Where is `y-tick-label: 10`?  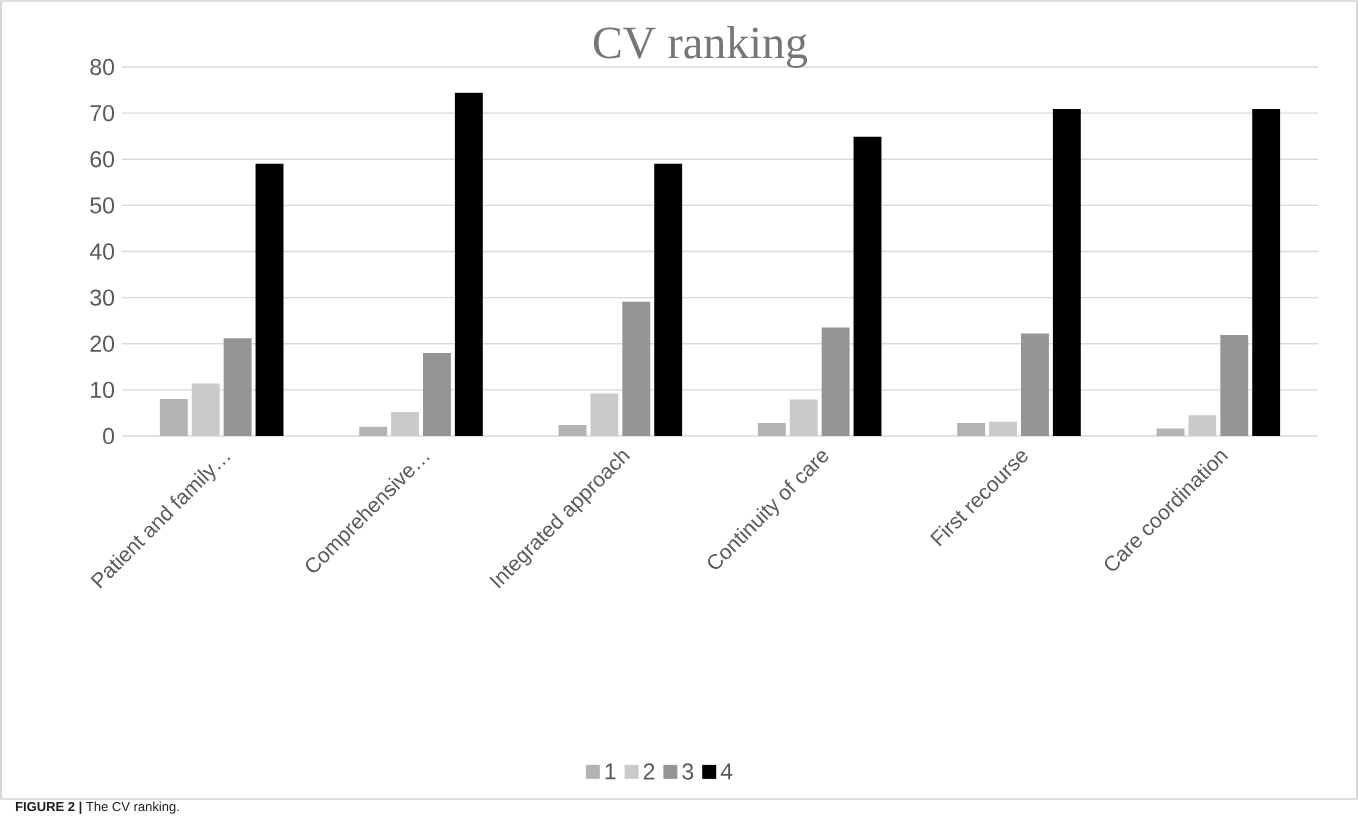
y-tick-label: 10 is located at coordinates (103, 389).